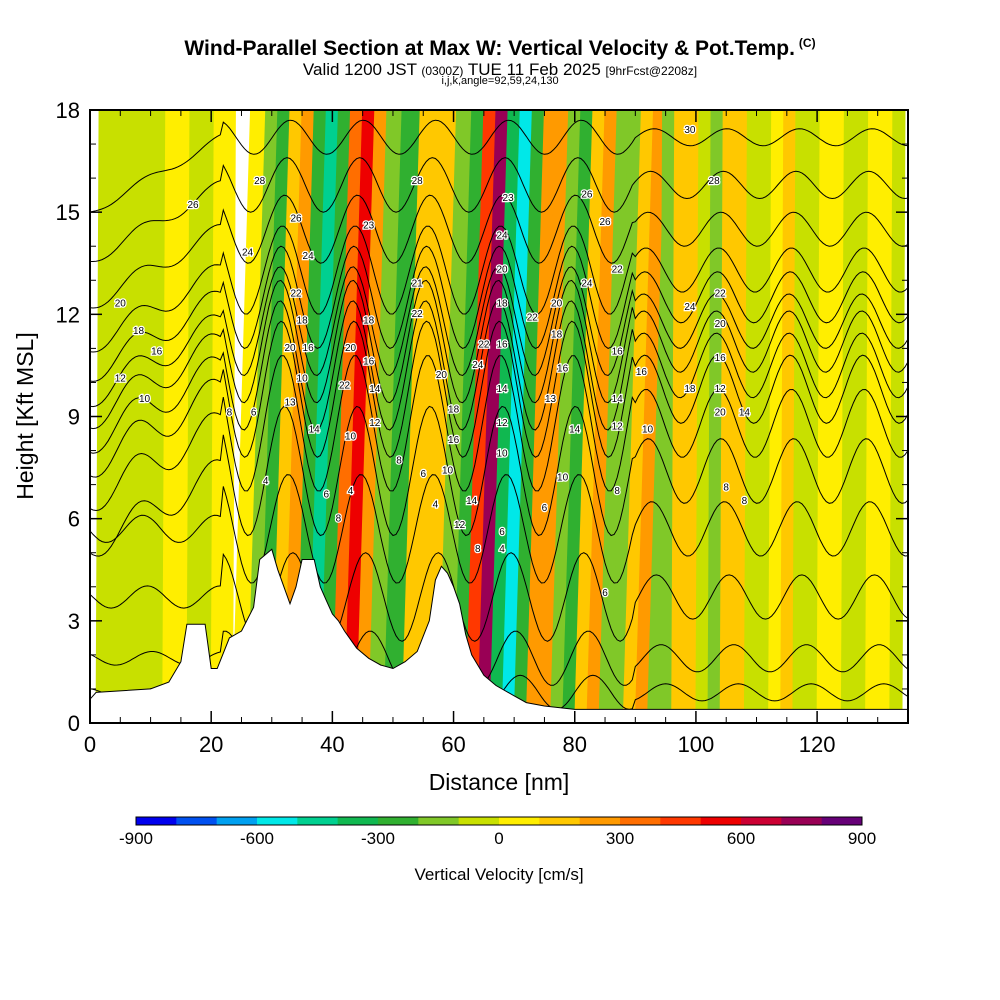 The image size is (1000, 1000). Describe the element at coordinates (332, 744) in the screenshot. I see `x-tick-label: 40` at that location.